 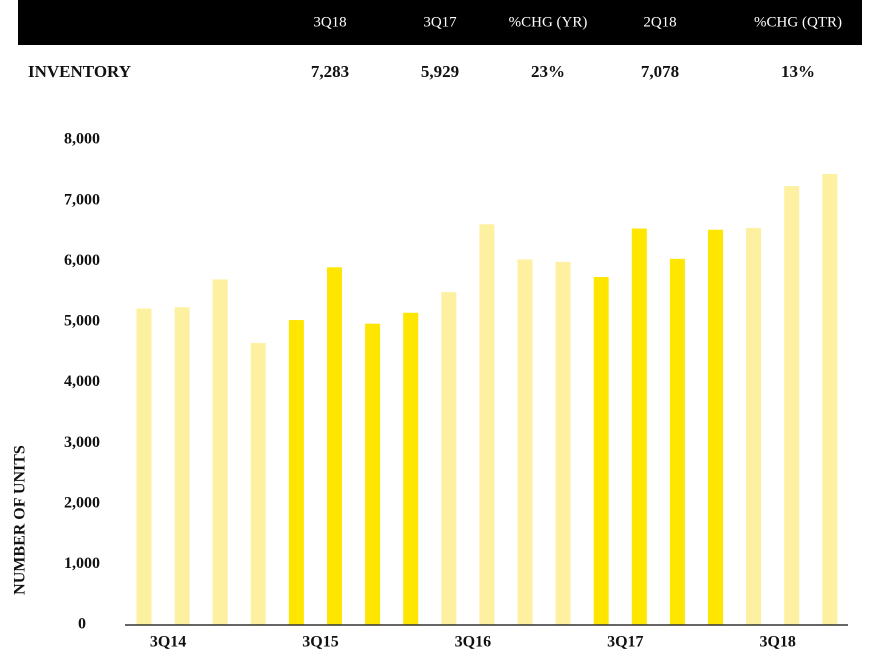 What do you see at coordinates (798, 71) in the screenshot?
I see `table-cell: 13%` at bounding box center [798, 71].